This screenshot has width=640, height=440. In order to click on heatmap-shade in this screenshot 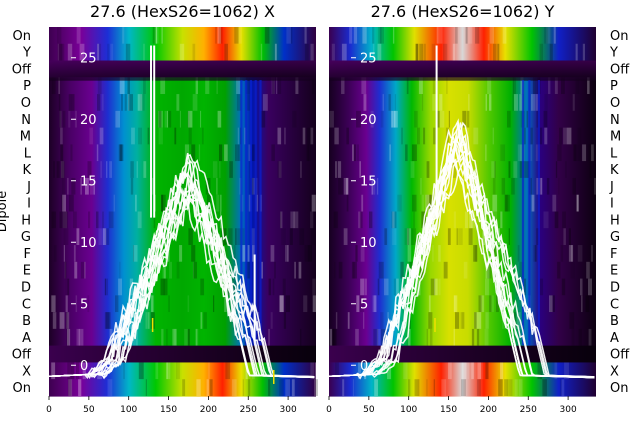, I will do `click(182, 354)`.